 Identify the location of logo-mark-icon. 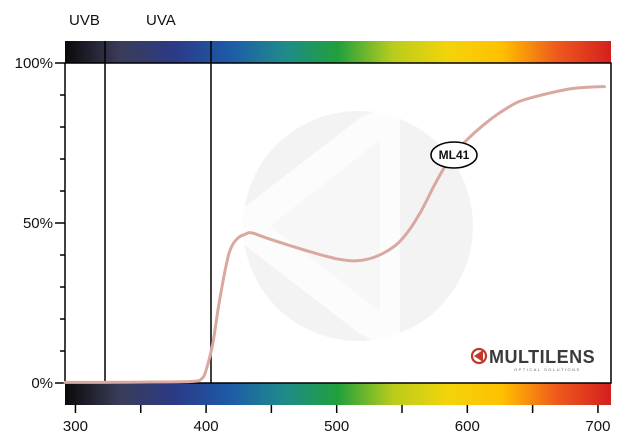
(479, 356).